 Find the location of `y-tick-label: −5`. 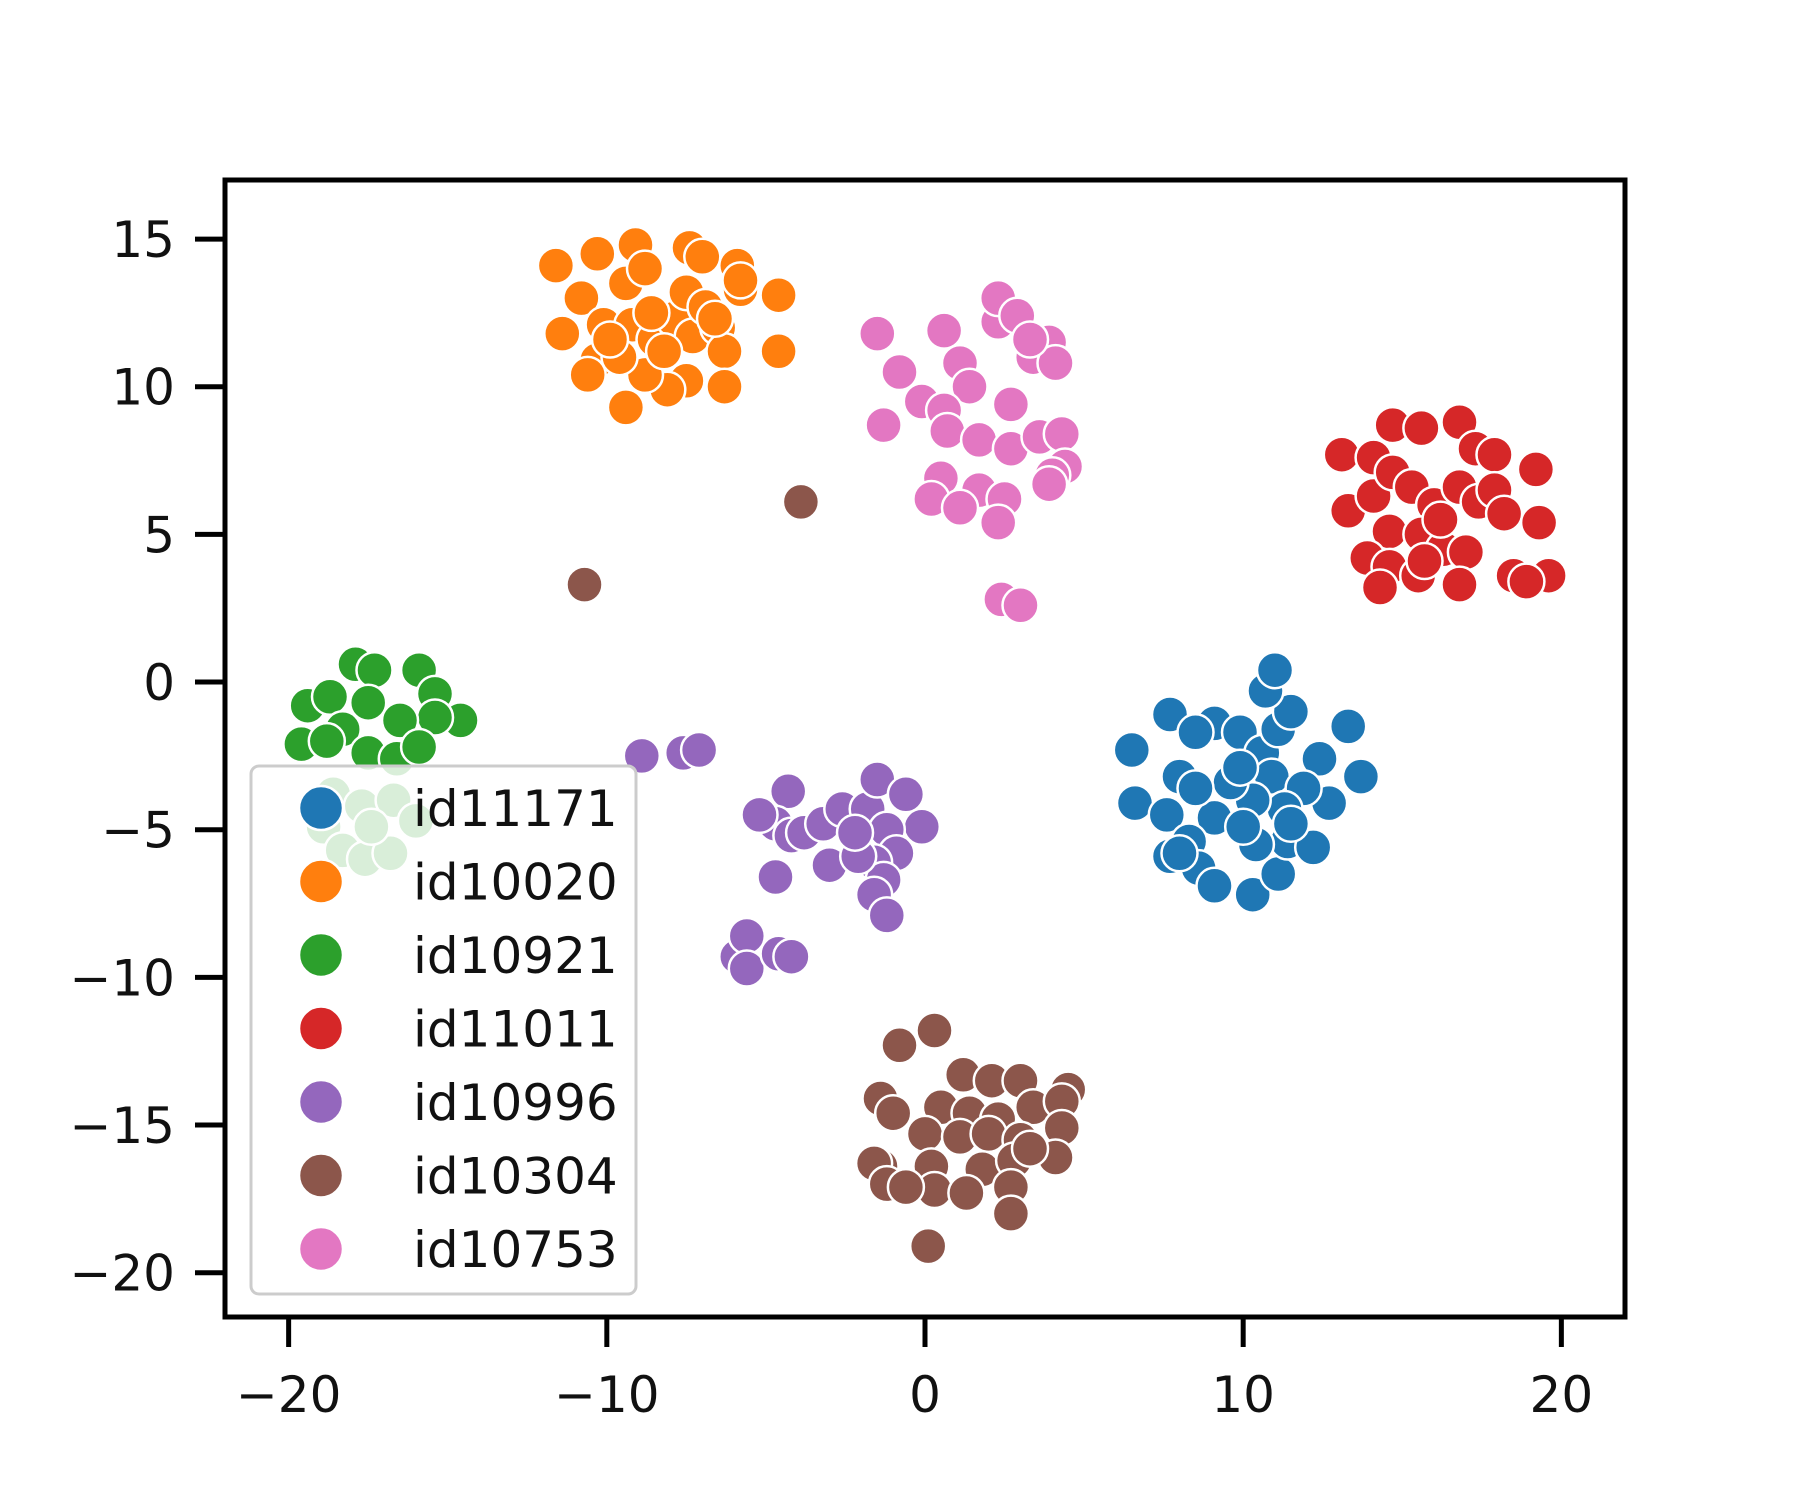

y-tick-label: −5 is located at coordinates (138, 831).